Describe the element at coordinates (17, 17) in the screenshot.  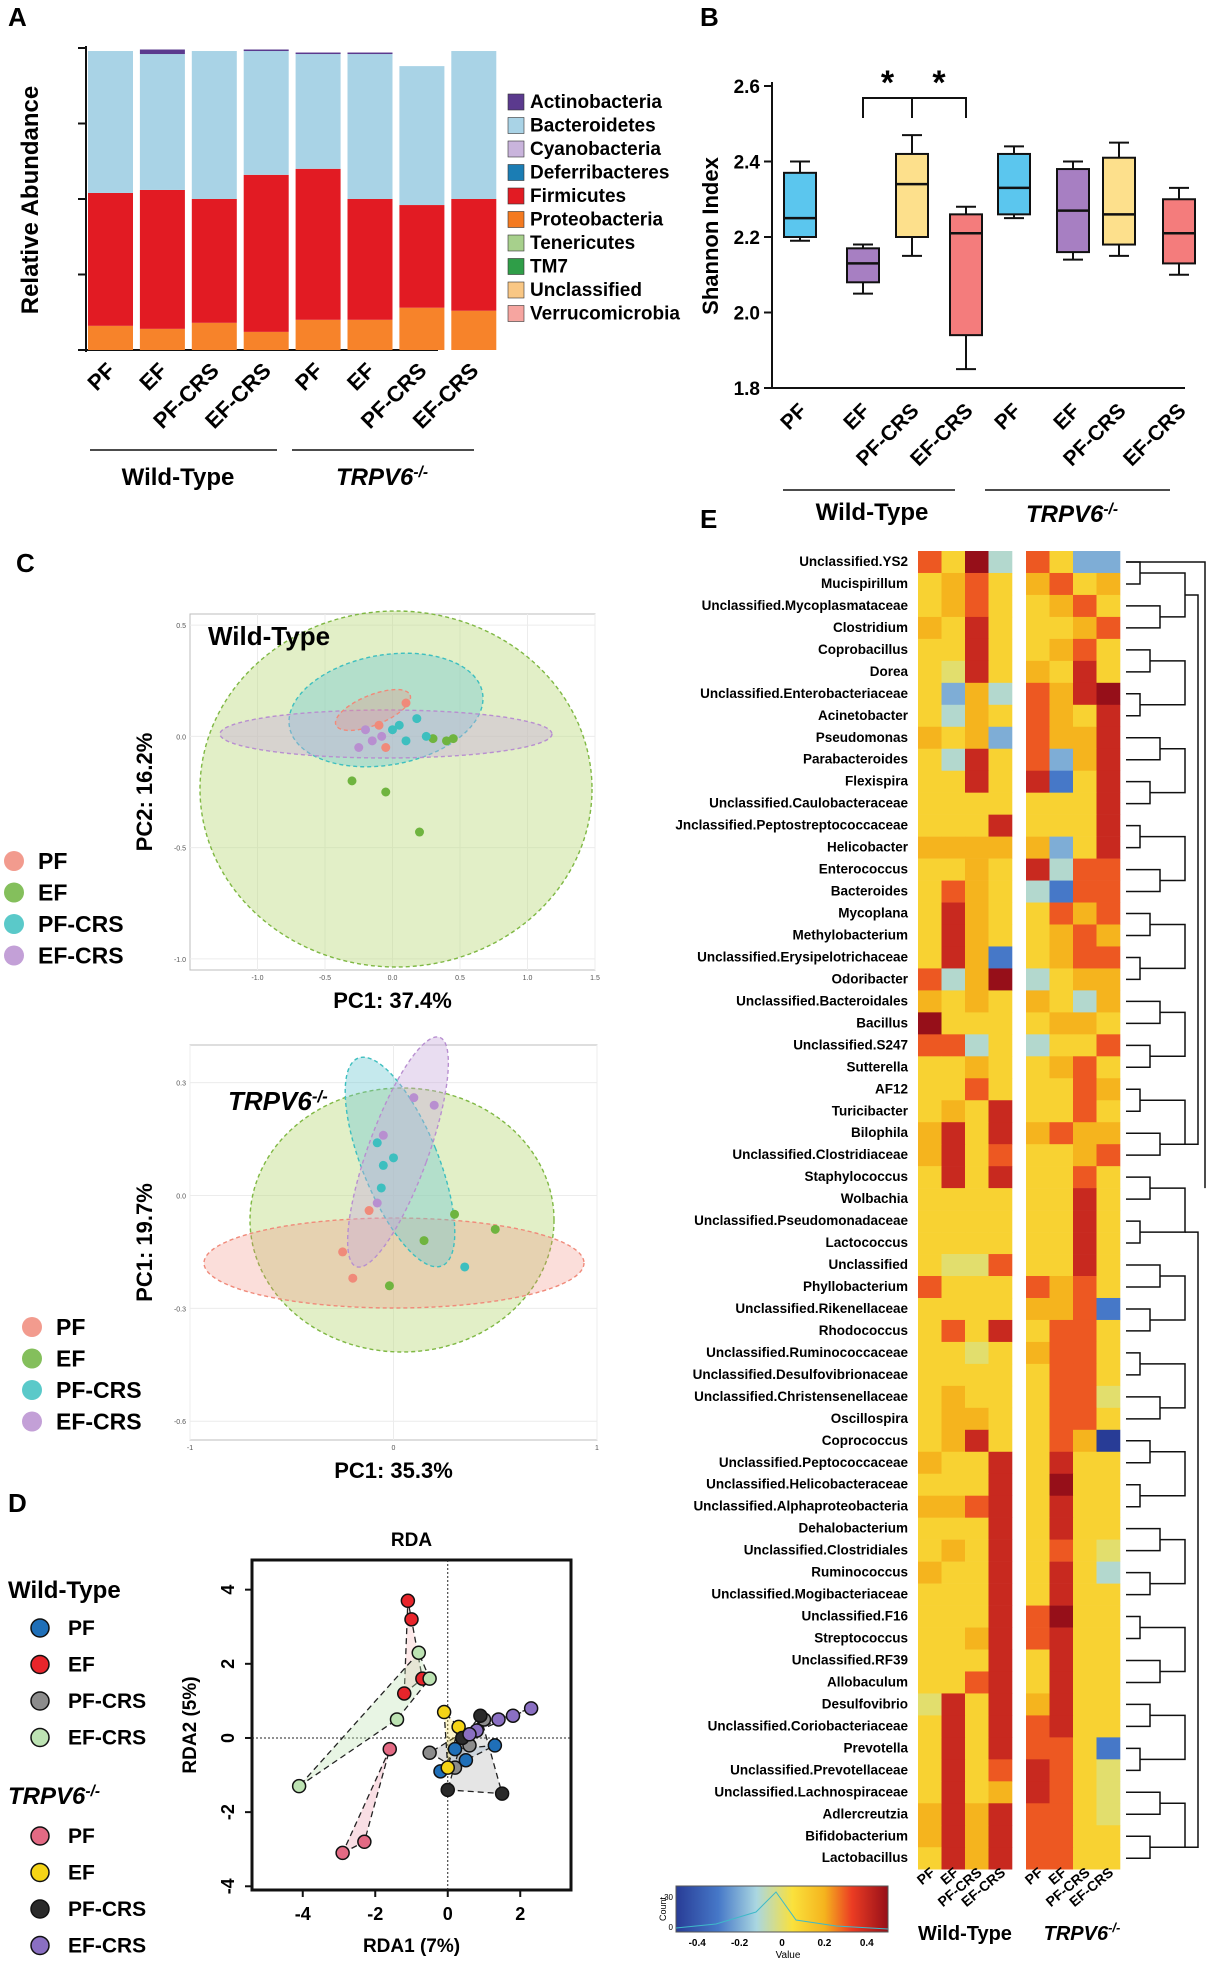
I see `panel-letter-a: A` at that location.